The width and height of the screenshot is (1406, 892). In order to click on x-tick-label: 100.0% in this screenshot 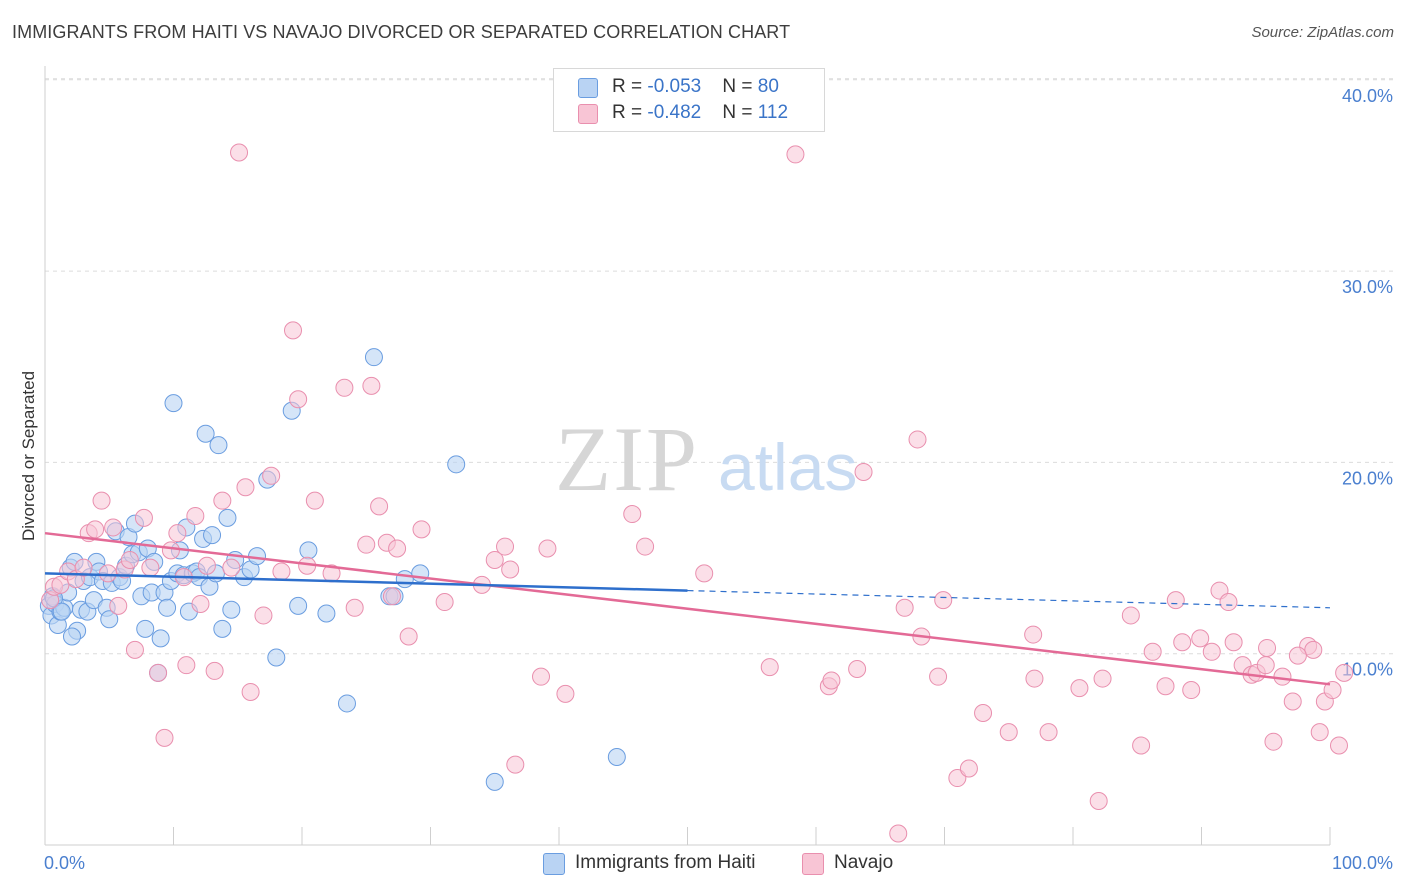, I will do `click(1362, 863)`.